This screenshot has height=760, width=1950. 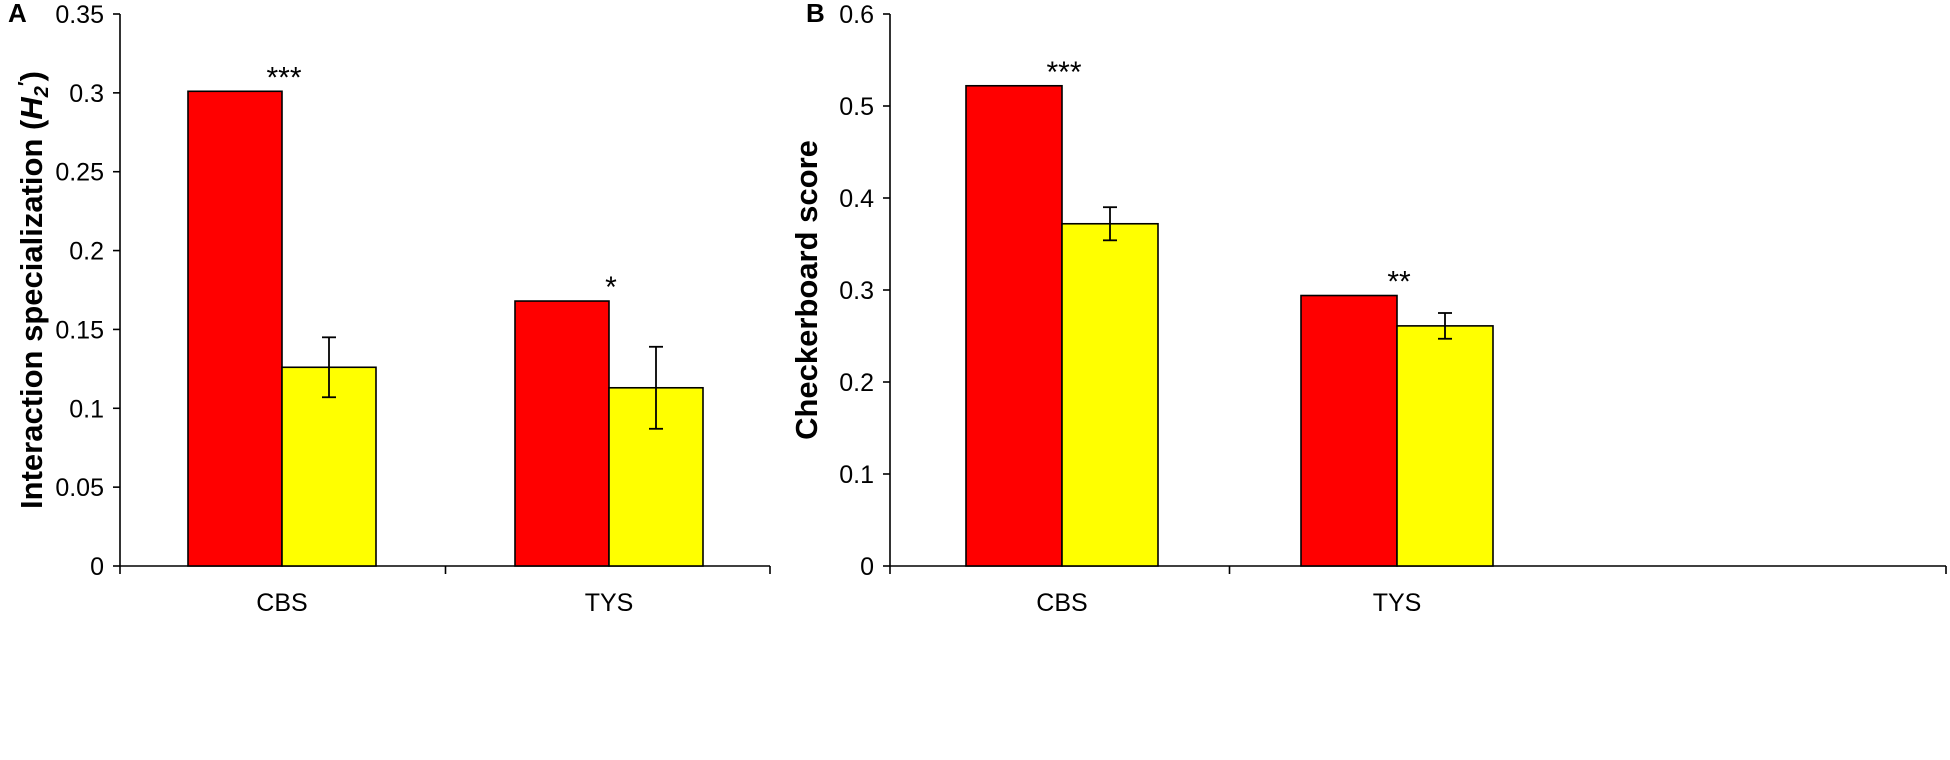 I want to click on y-axis-title-subscript: 2, so click(x=42, y=92).